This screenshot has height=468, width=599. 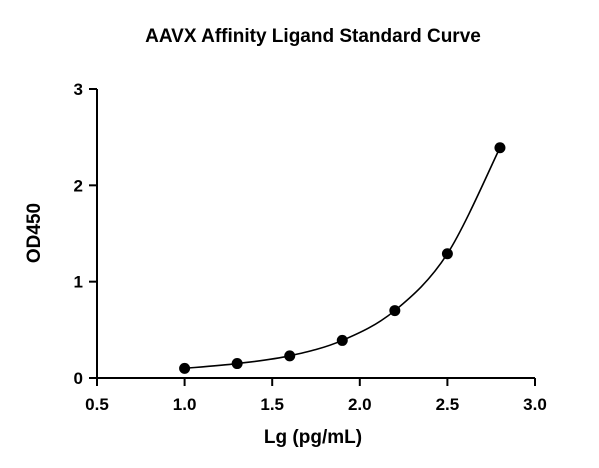 What do you see at coordinates (78, 378) in the screenshot?
I see `y-tick-label: 0` at bounding box center [78, 378].